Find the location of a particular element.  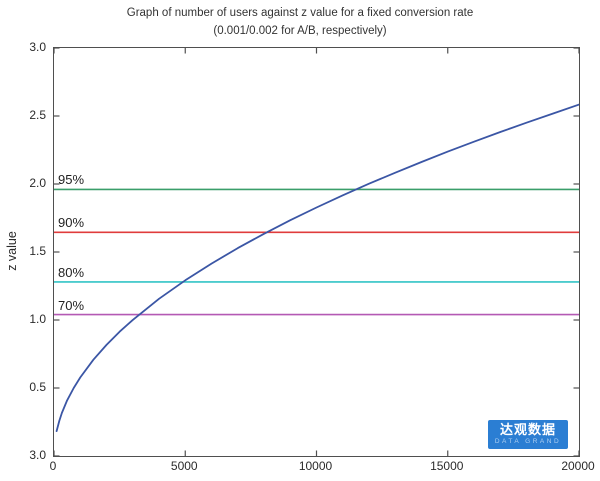

y-tick-label-6: 3.0 is located at coordinates (37, 455).